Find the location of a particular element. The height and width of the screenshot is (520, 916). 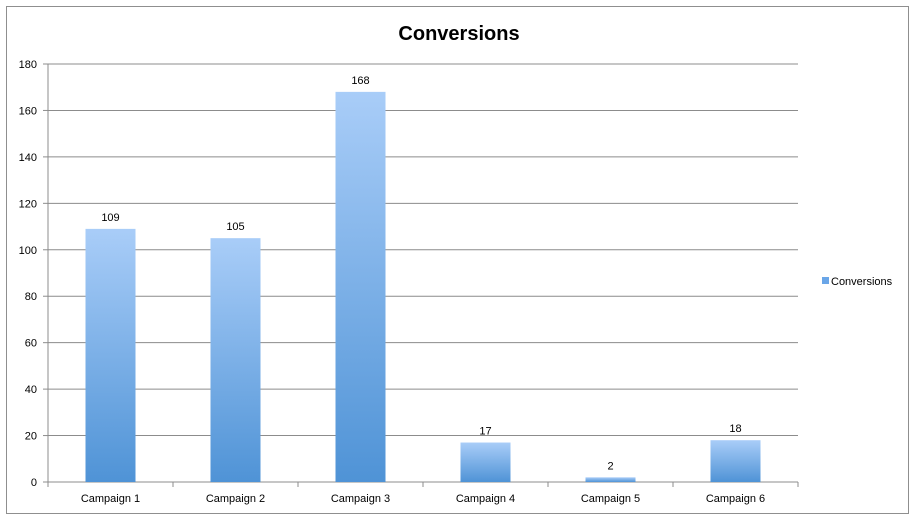

y-tick-label: 140 is located at coordinates (28, 158).